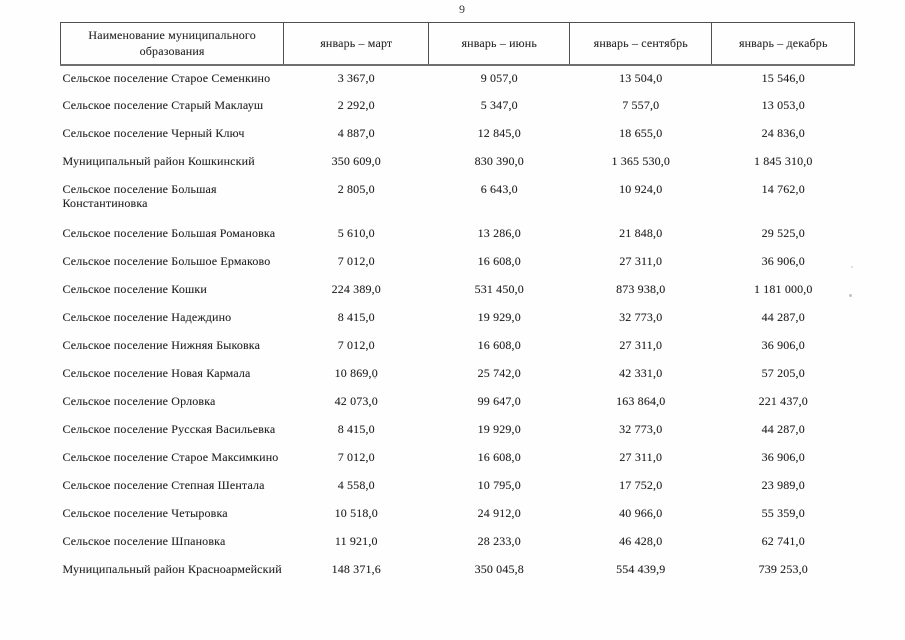 The image size is (905, 640). I want to click on value-cell: 25 742,0, so click(499, 373).